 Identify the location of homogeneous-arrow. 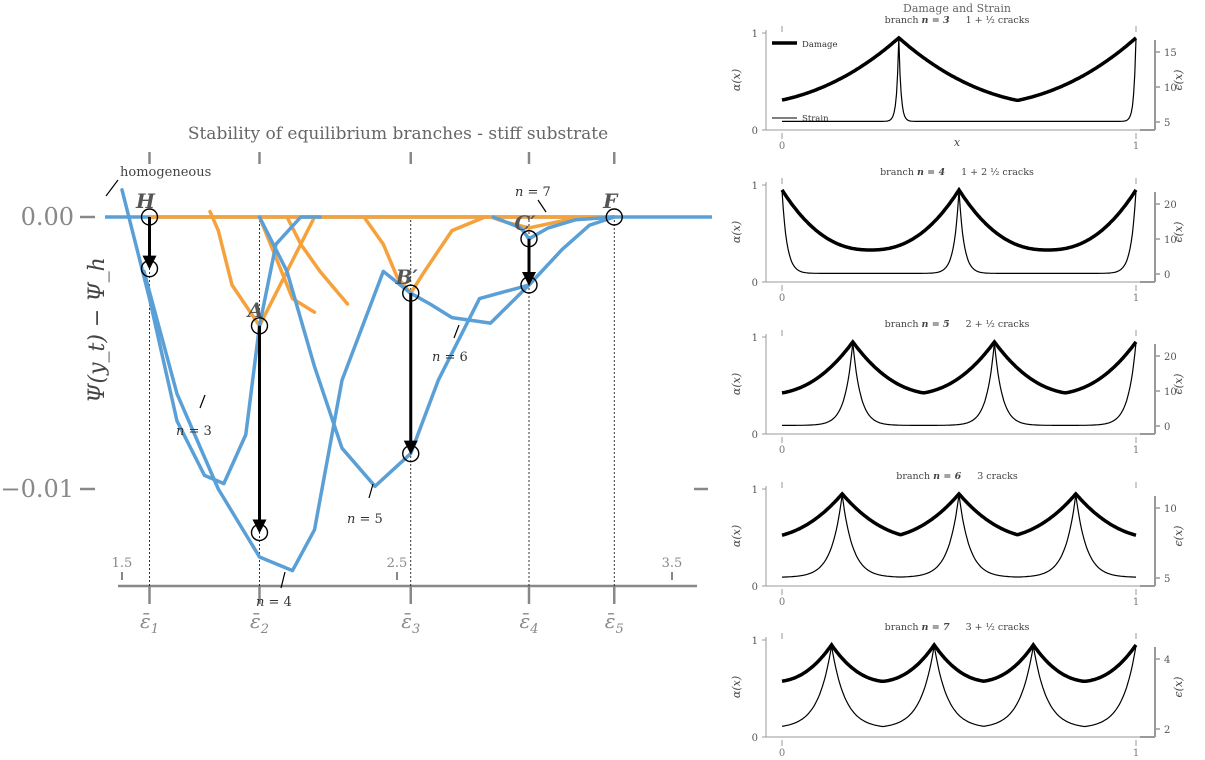
(112, 188).